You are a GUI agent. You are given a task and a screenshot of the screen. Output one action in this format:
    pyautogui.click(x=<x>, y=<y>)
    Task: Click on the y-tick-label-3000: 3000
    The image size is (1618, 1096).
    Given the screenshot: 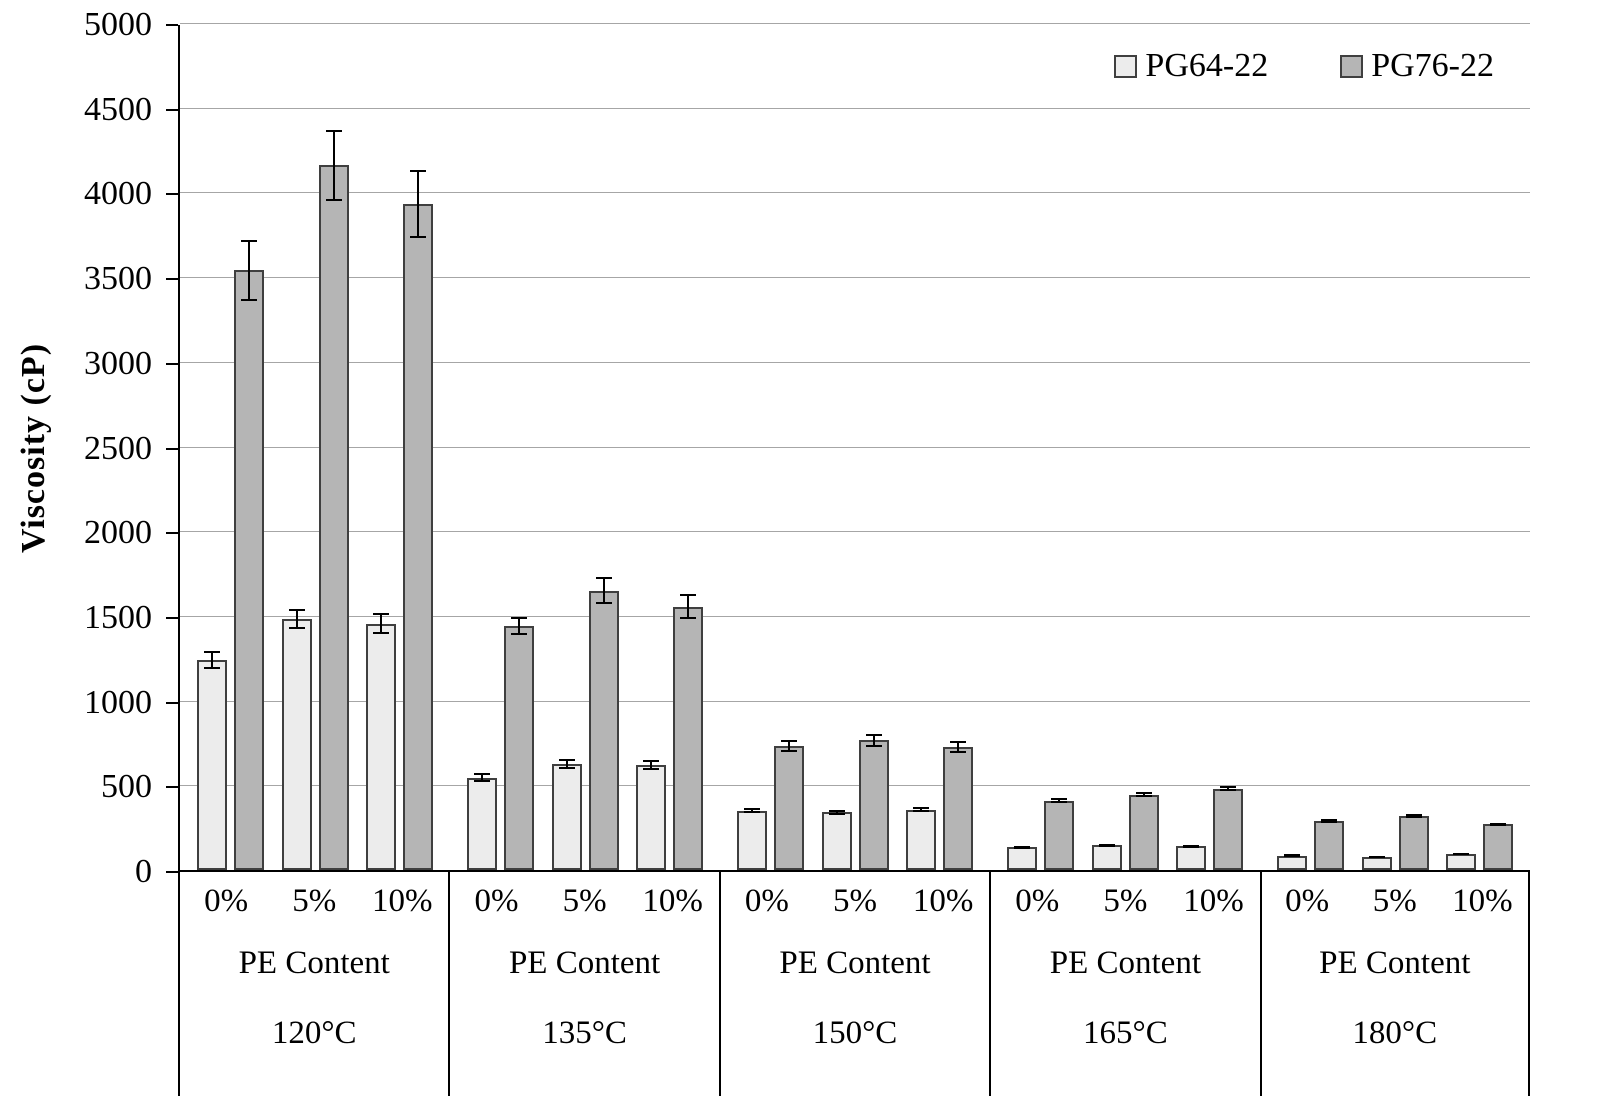 What is the action you would take?
    pyautogui.click(x=118, y=363)
    